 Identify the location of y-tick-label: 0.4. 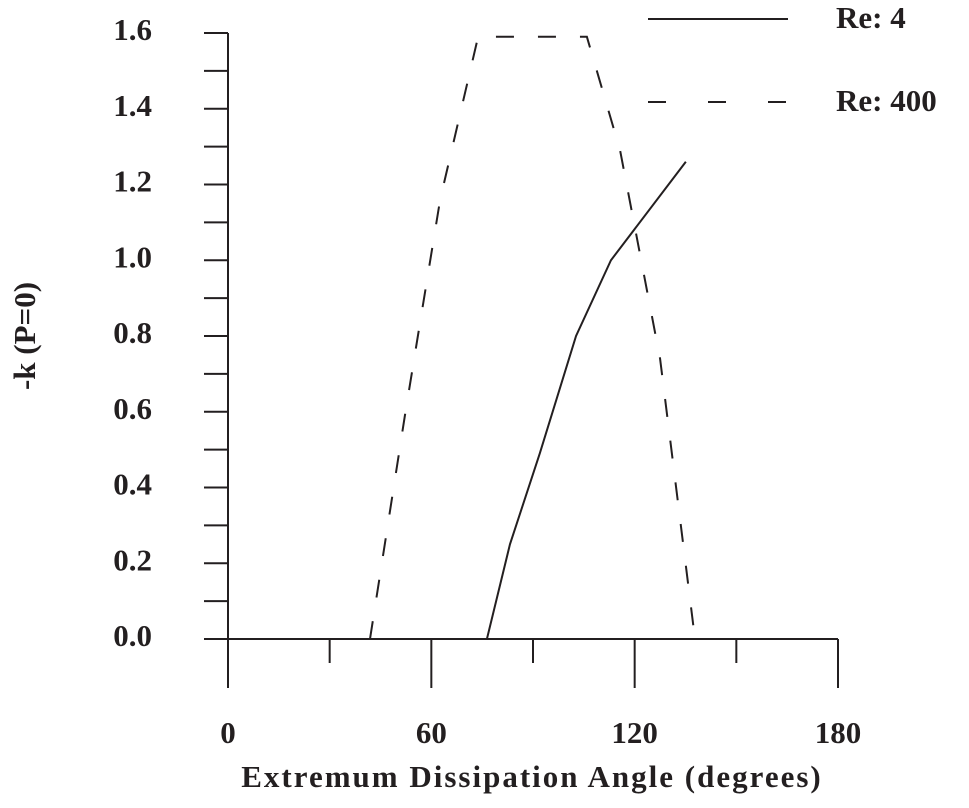
(132, 484).